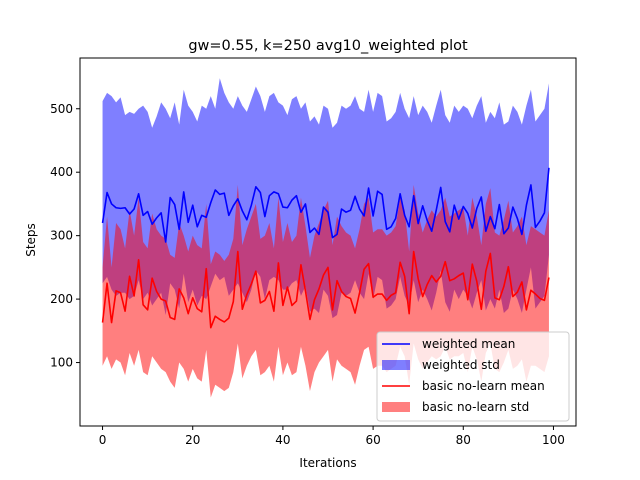 The image size is (640, 480). Describe the element at coordinates (327, 463) in the screenshot. I see `x-axis-label: Iterations` at that location.